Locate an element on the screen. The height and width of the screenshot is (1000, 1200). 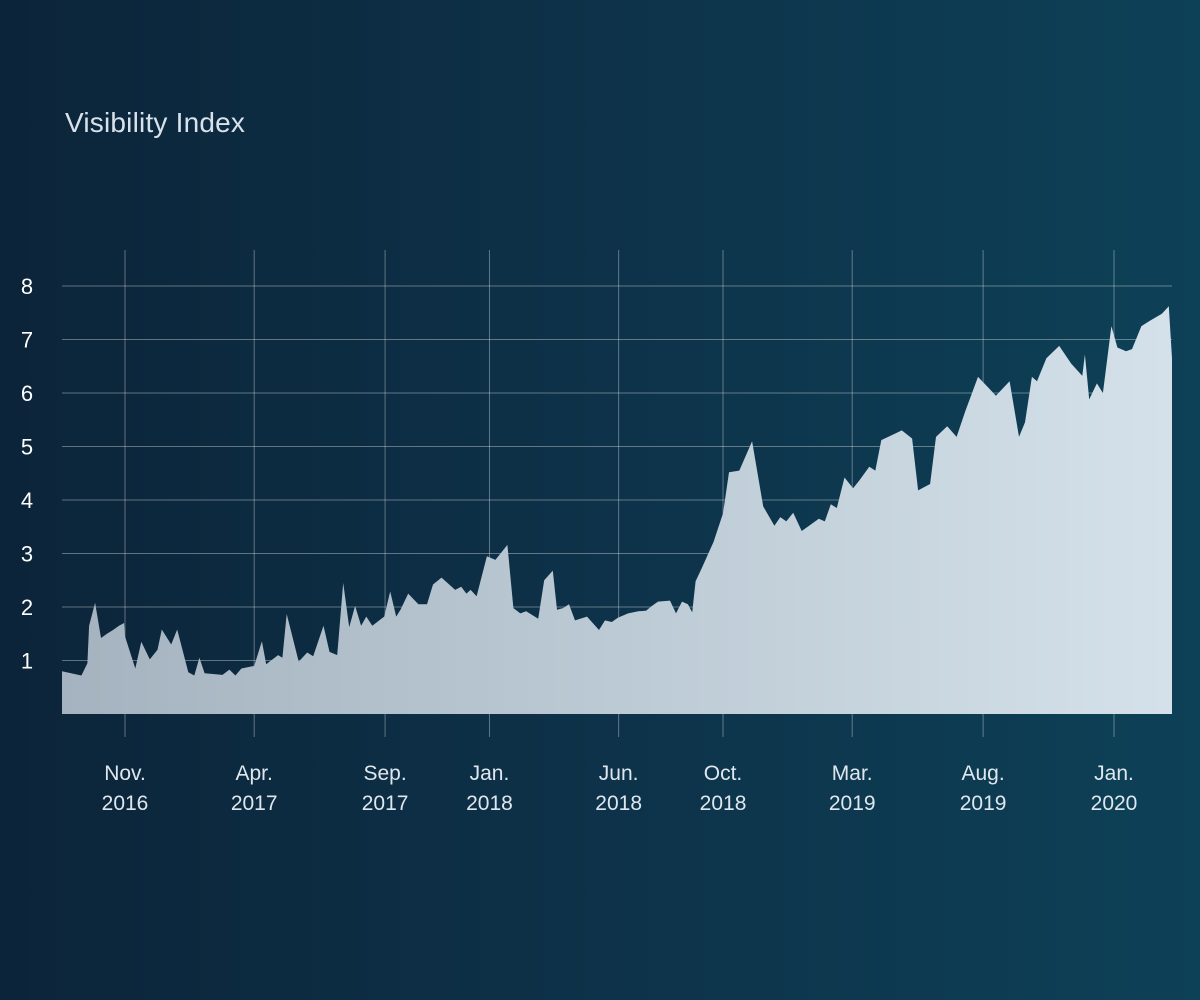
x-tick-label: Jun. 2018 is located at coordinates (618, 788).